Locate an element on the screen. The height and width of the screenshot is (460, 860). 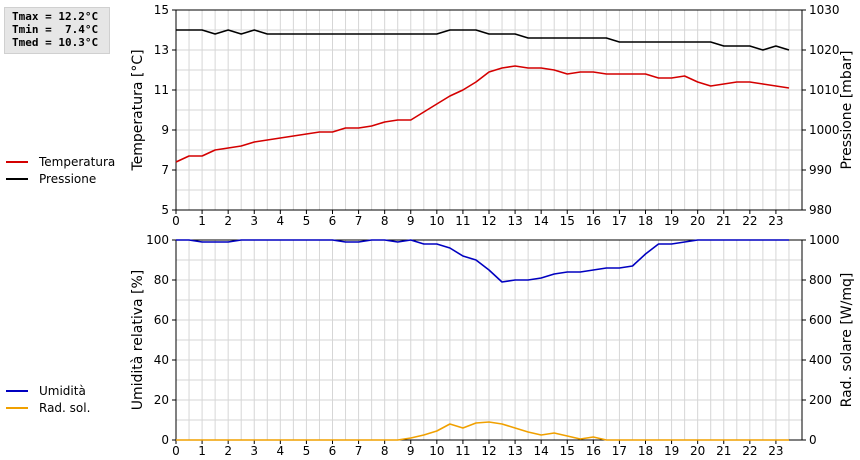
y-tick-label: 20 is located at coordinates (161, 400).